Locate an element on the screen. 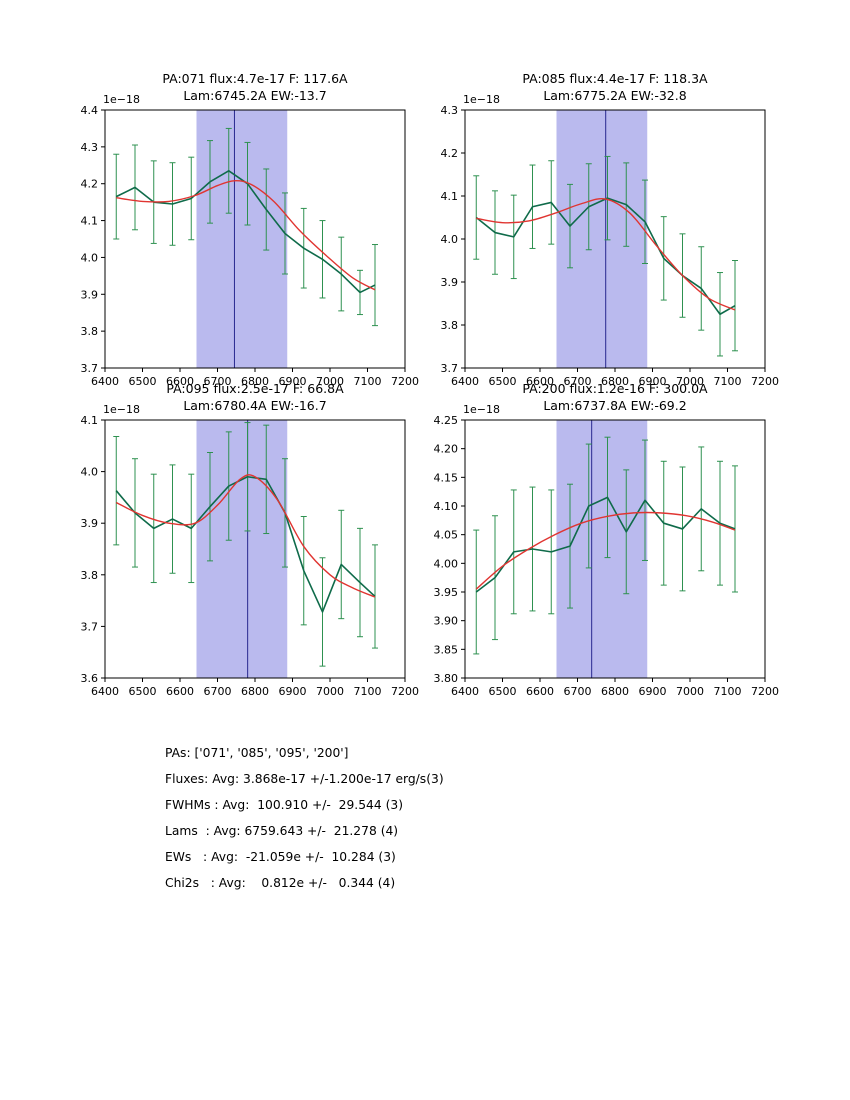 This screenshot has height=1100, width=850. y-tick-label: 4.05 is located at coordinates (446, 535).